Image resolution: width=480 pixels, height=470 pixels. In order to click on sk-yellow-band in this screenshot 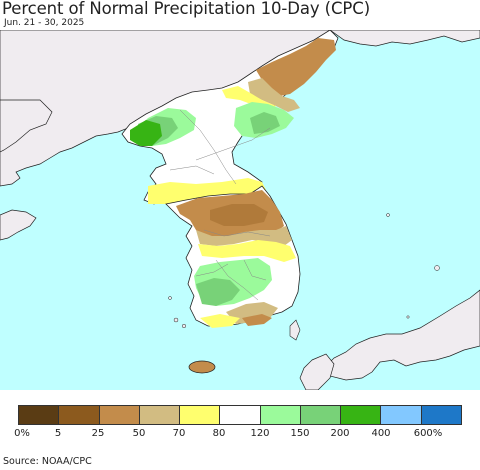, I will do `click(247, 251)`.